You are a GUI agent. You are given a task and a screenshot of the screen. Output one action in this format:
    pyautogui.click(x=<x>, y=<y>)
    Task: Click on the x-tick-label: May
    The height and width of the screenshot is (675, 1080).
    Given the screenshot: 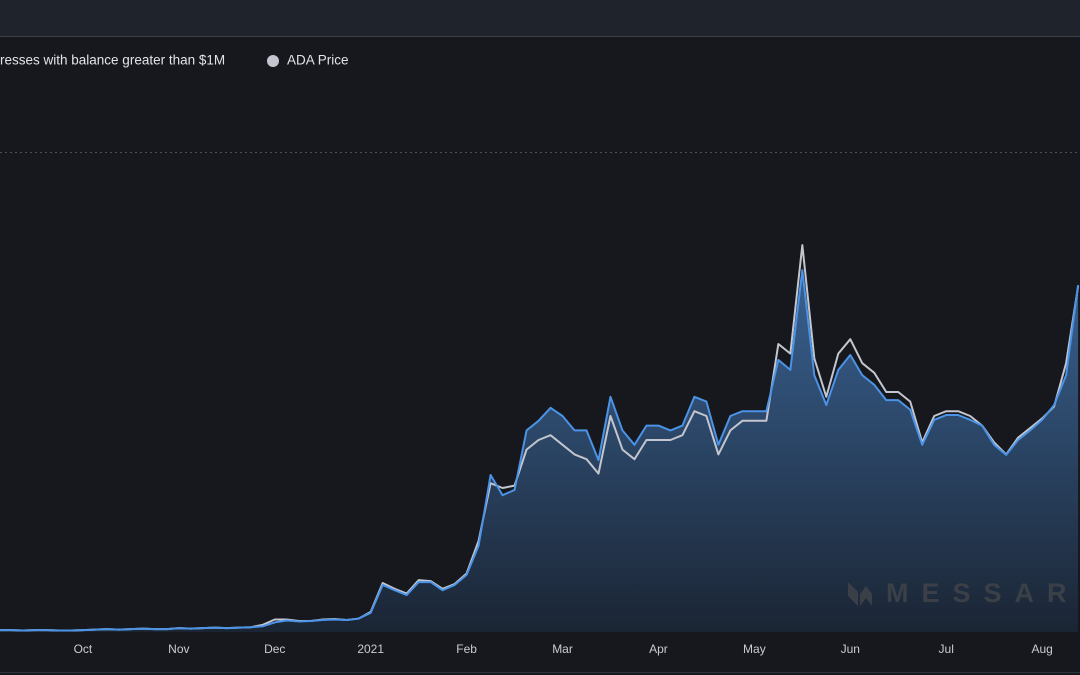 What is the action you would take?
    pyautogui.click(x=754, y=649)
    